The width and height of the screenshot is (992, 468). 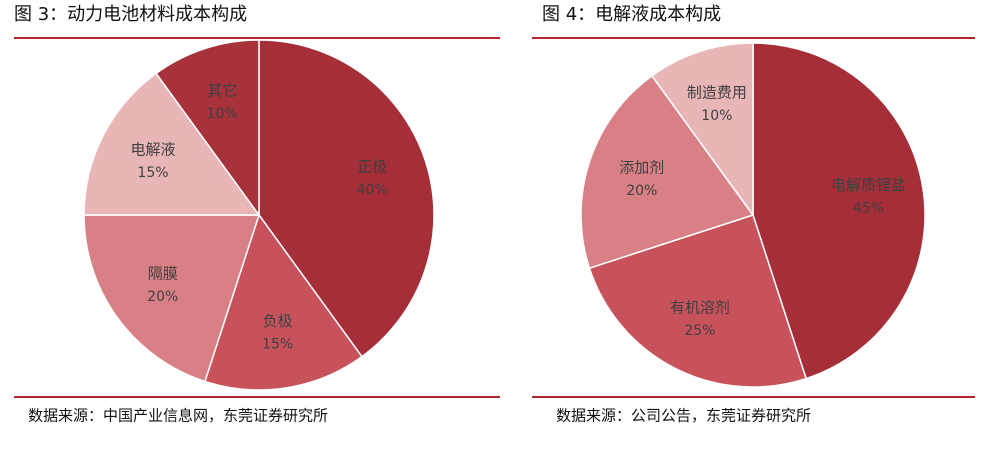 I want to click on slice-label: 正极, so click(x=372, y=167).